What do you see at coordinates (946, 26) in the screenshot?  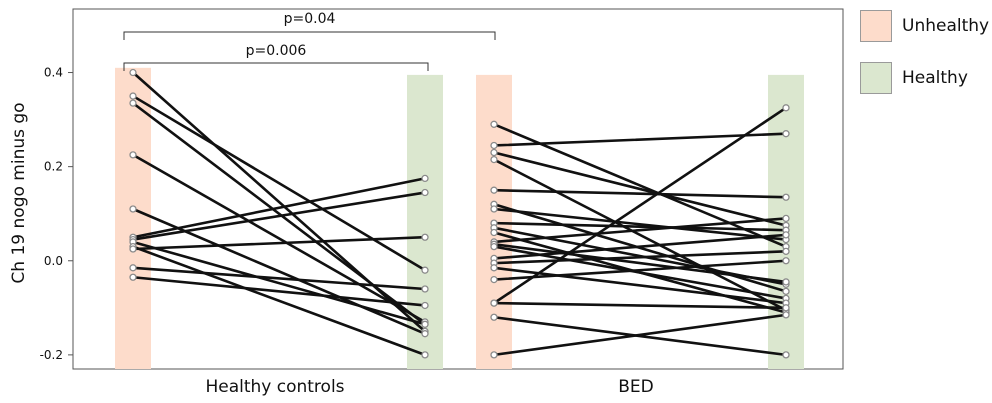 I see `legend-label-unhealthy: Unhealthy` at bounding box center [946, 26].